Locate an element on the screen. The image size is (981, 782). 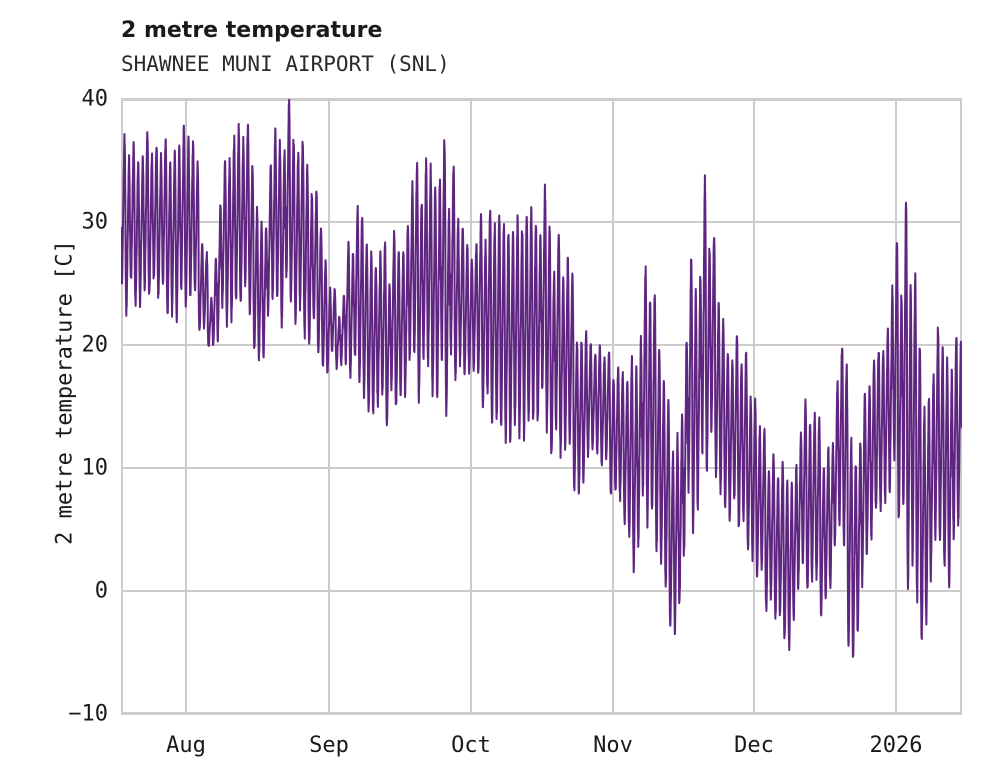
x-tick-label: Sep is located at coordinates (329, 745).